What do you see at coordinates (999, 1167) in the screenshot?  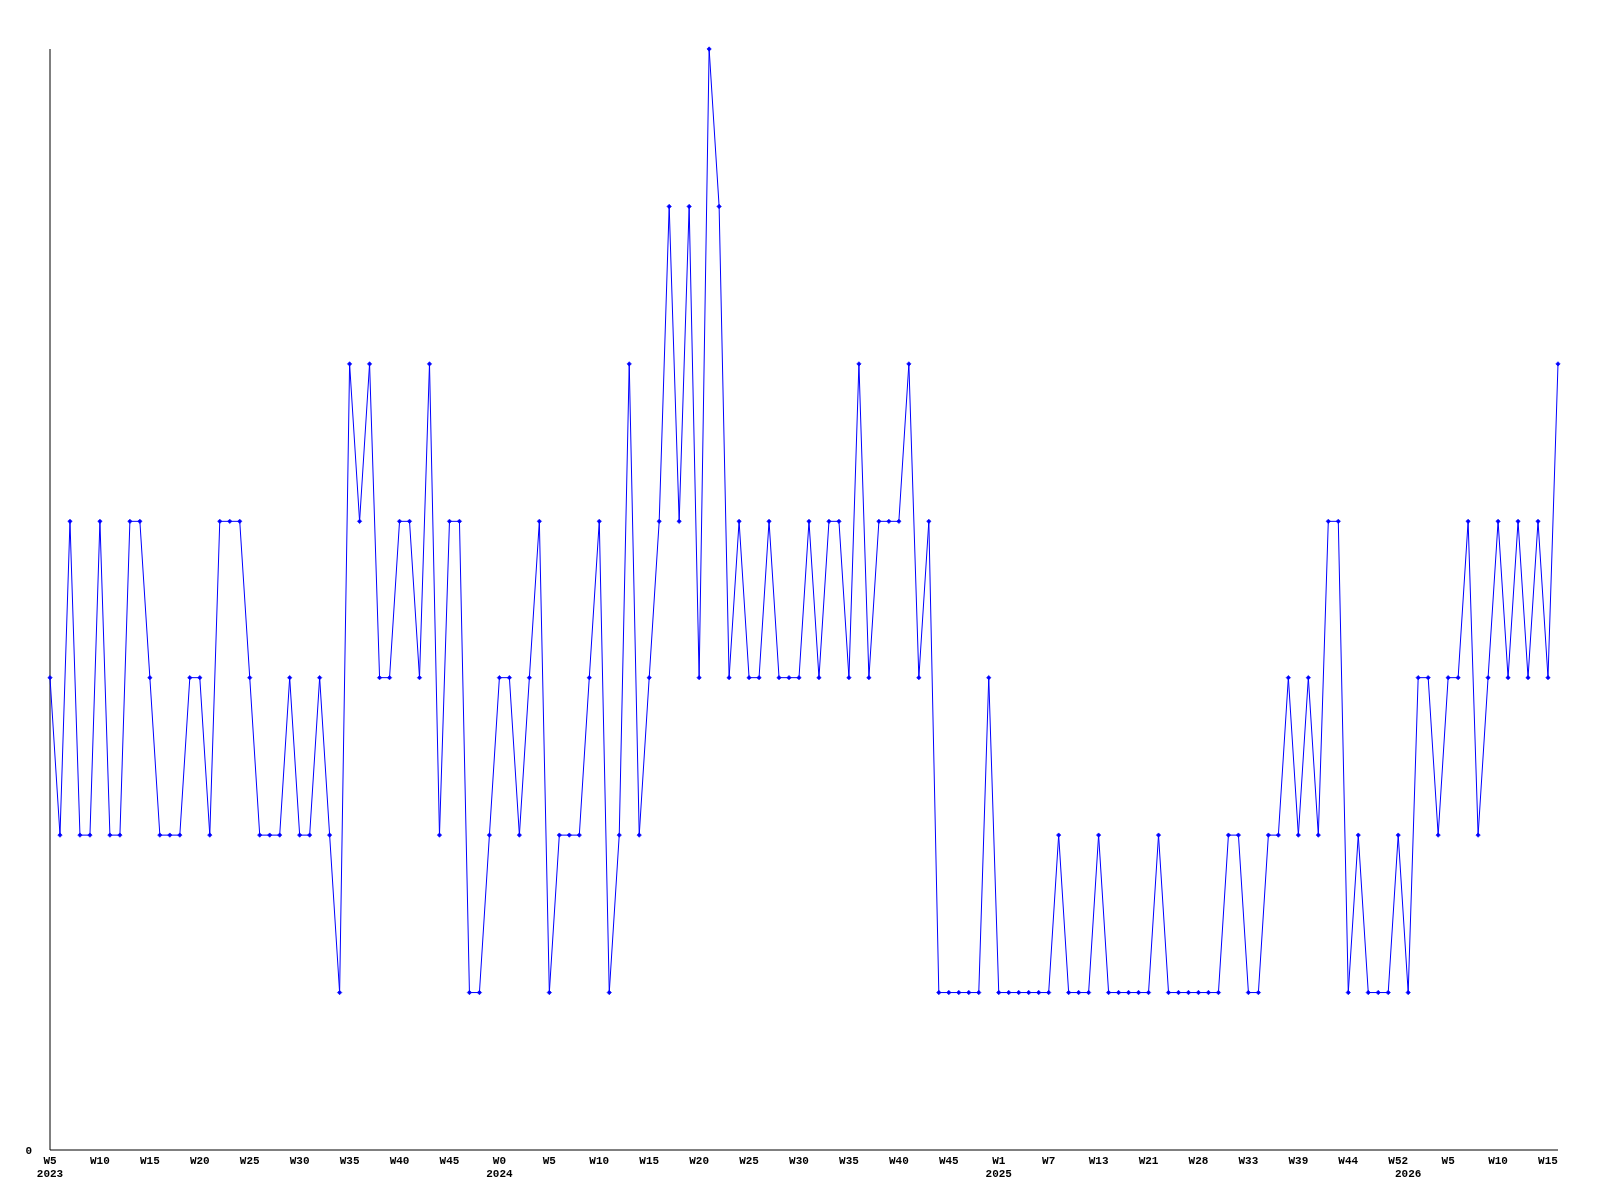 I see `x-tick-label: W1 2025` at bounding box center [999, 1167].